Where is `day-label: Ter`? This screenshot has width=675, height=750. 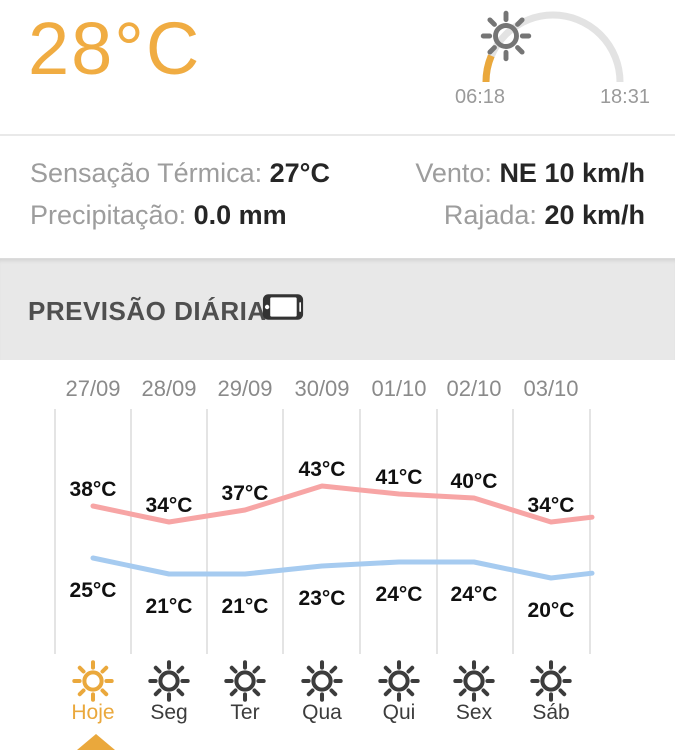 day-label: Ter is located at coordinates (245, 712).